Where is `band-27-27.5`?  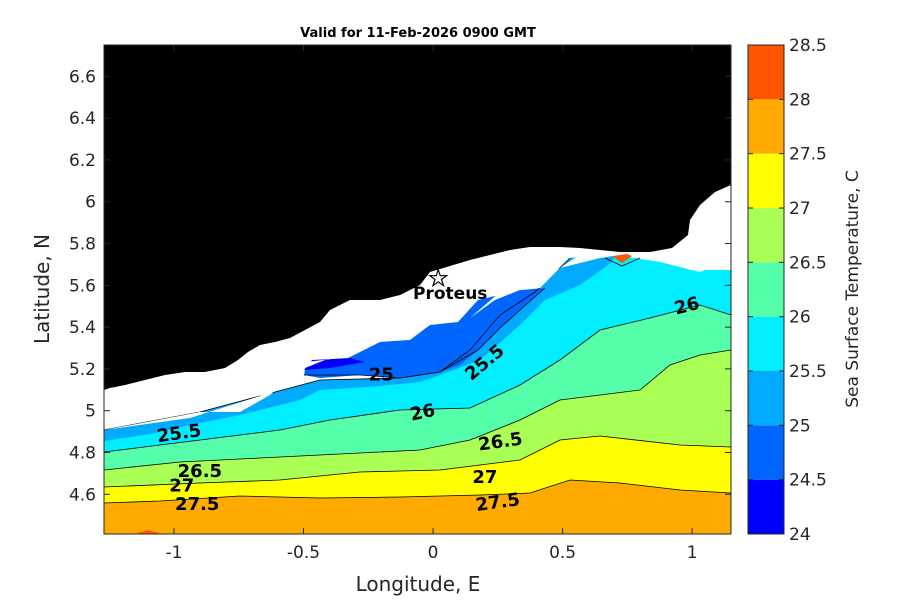
band-27-27.5 is located at coordinates (417, 469).